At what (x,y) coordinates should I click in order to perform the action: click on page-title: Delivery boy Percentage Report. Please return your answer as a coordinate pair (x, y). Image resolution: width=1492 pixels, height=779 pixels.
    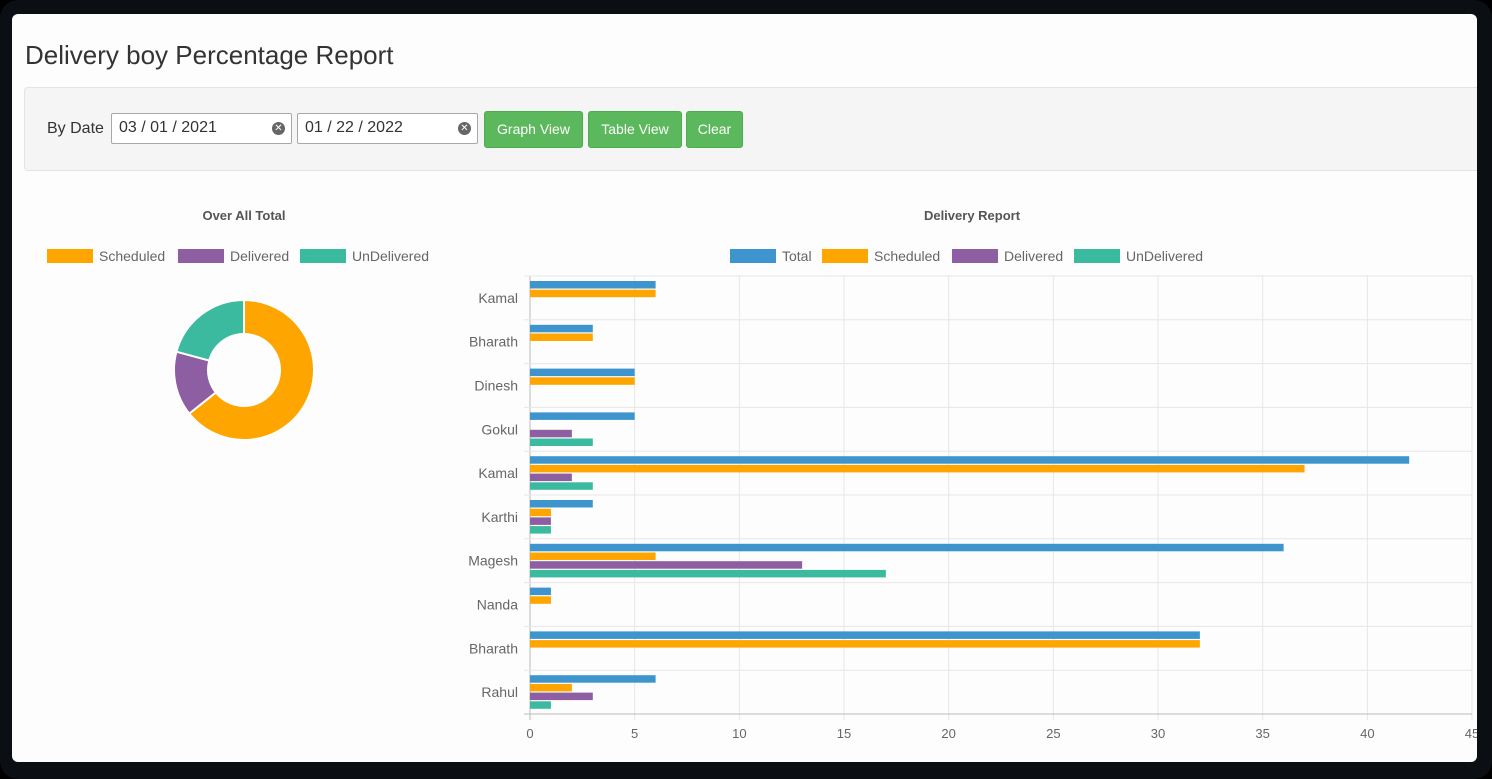
    Looking at the image, I should click on (209, 55).